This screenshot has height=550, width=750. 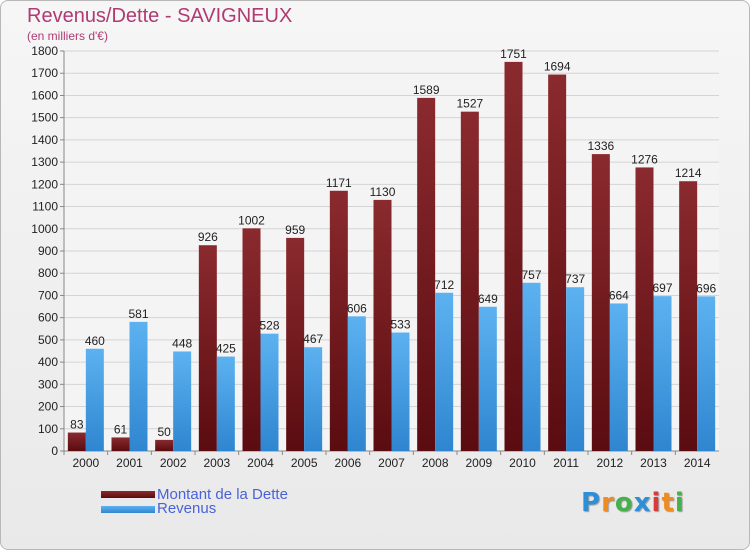 I want to click on data-label-revenus: 697, so click(x=662, y=288).